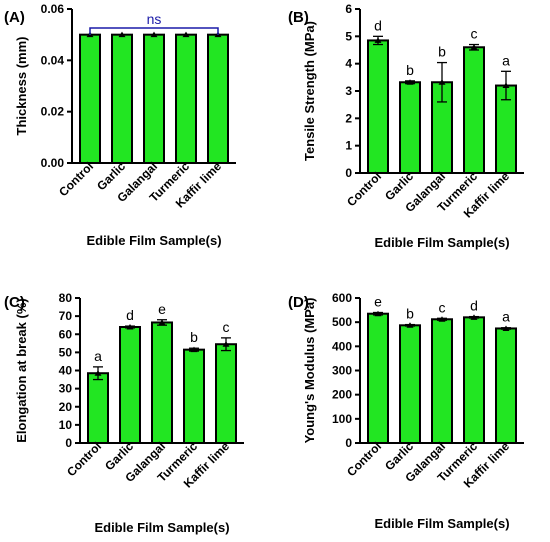  I want to click on y-axis-title: Tensile Strength (MPa), so click(309, 91).